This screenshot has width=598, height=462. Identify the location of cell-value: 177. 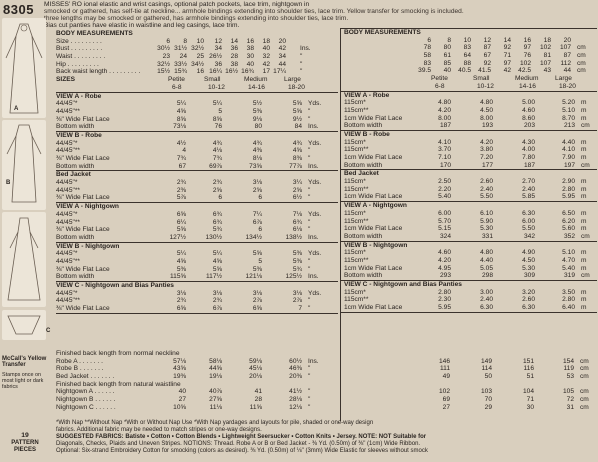
(487, 165).